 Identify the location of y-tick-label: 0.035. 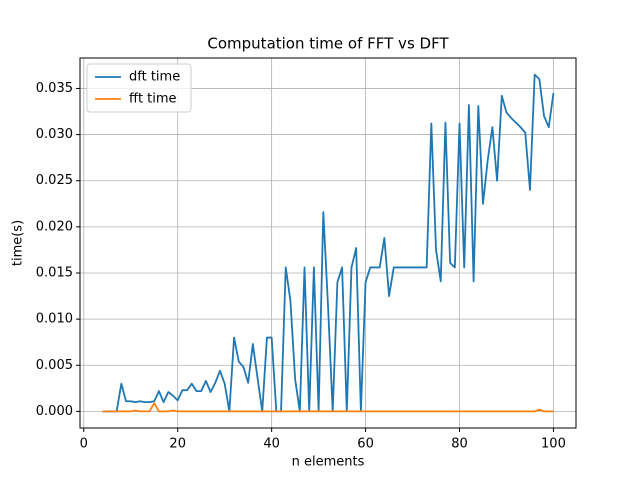
(54, 88).